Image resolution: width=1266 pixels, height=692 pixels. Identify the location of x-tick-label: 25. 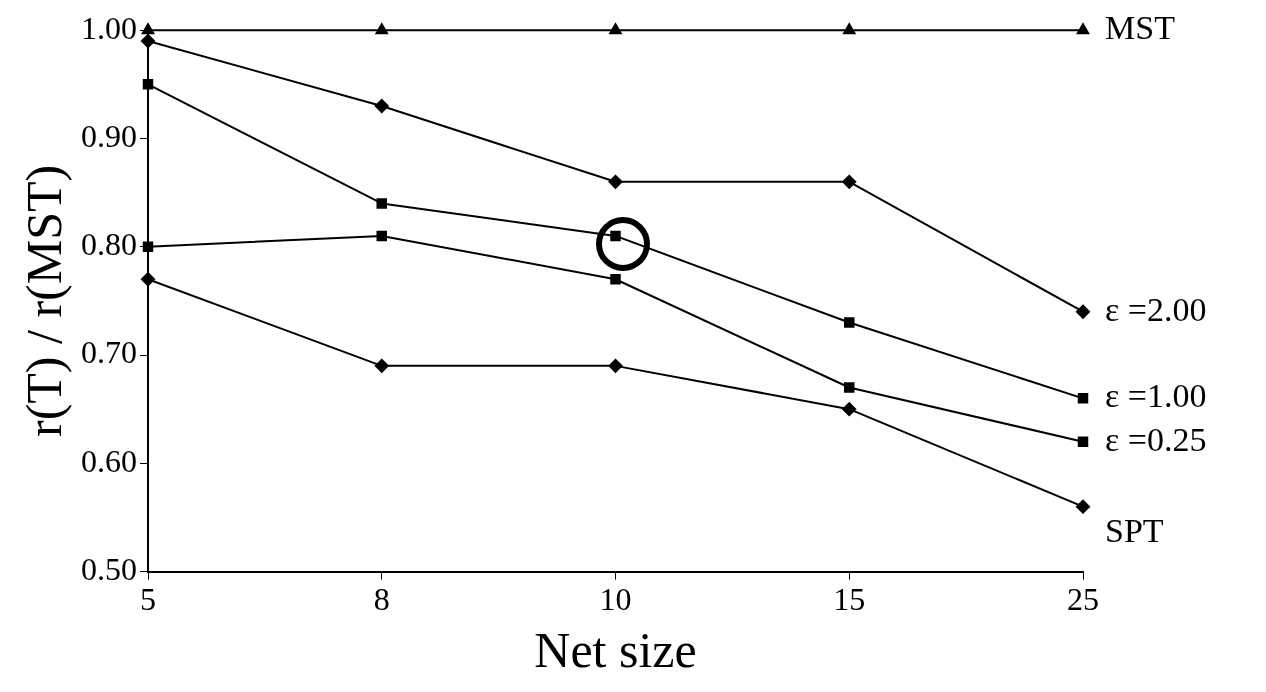
(1083, 599).